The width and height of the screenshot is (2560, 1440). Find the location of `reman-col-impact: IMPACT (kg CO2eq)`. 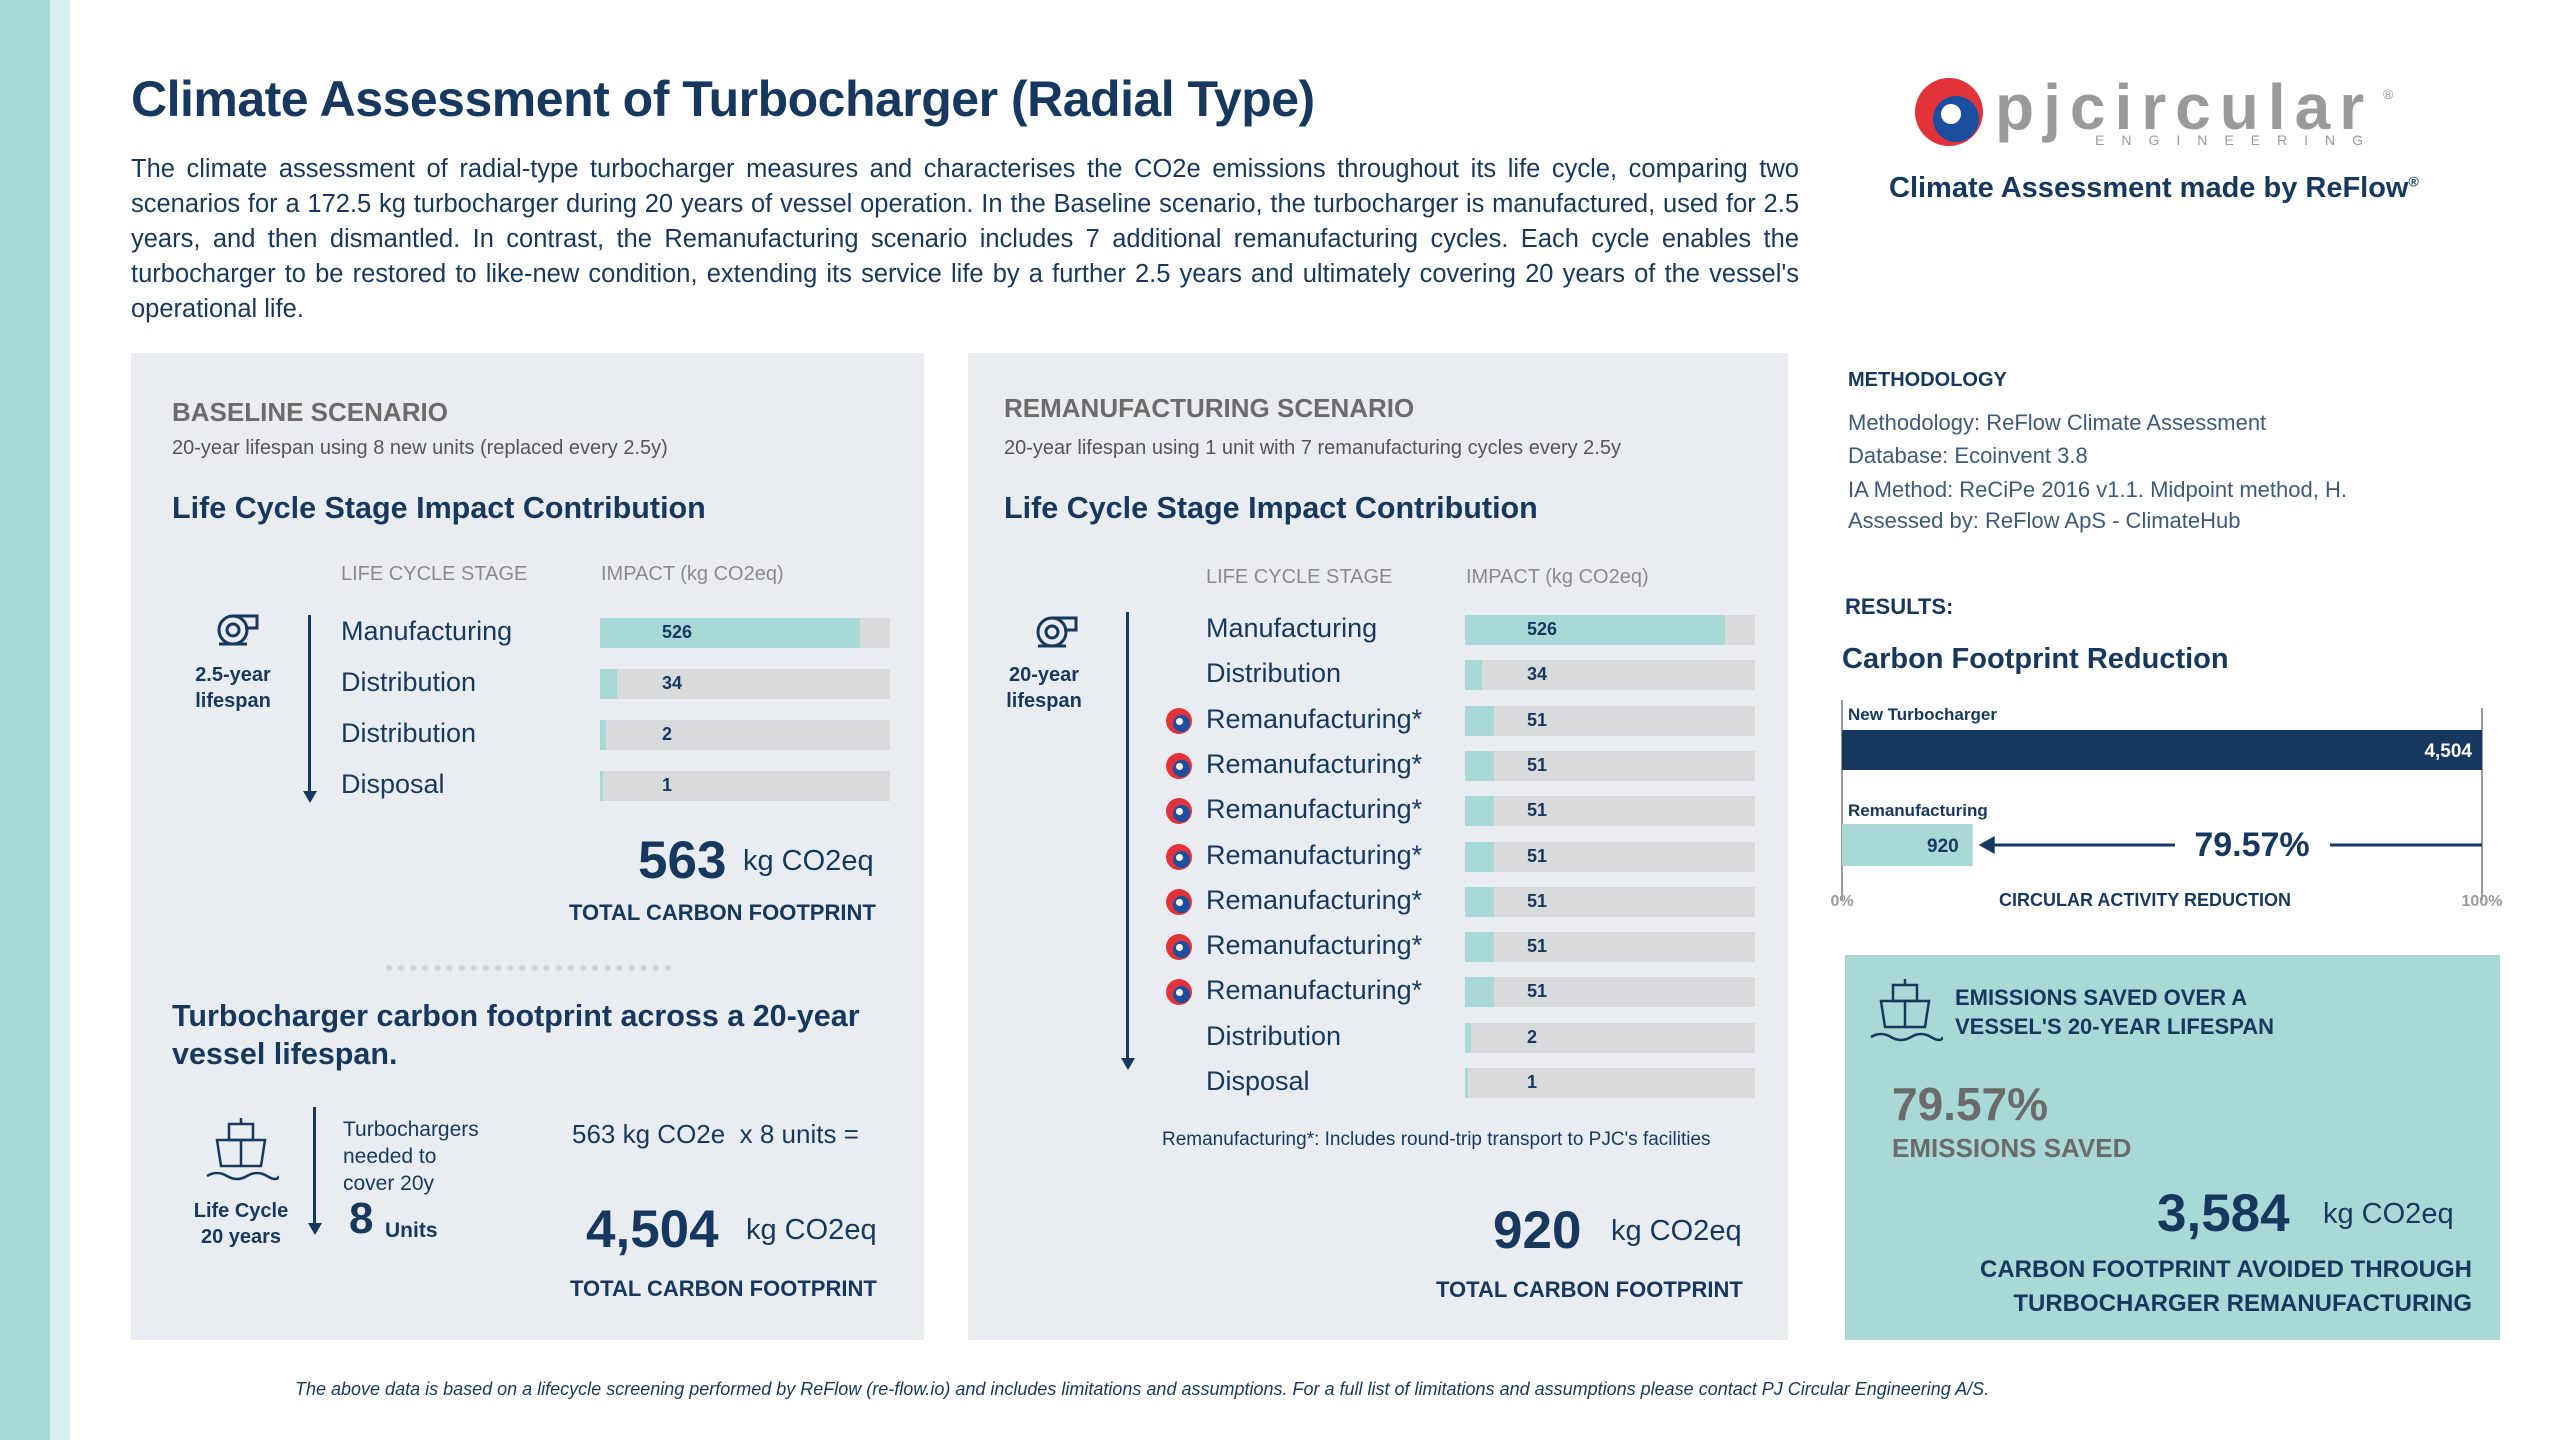

reman-col-impact: IMPACT (kg CO2eq) is located at coordinates (1557, 577).